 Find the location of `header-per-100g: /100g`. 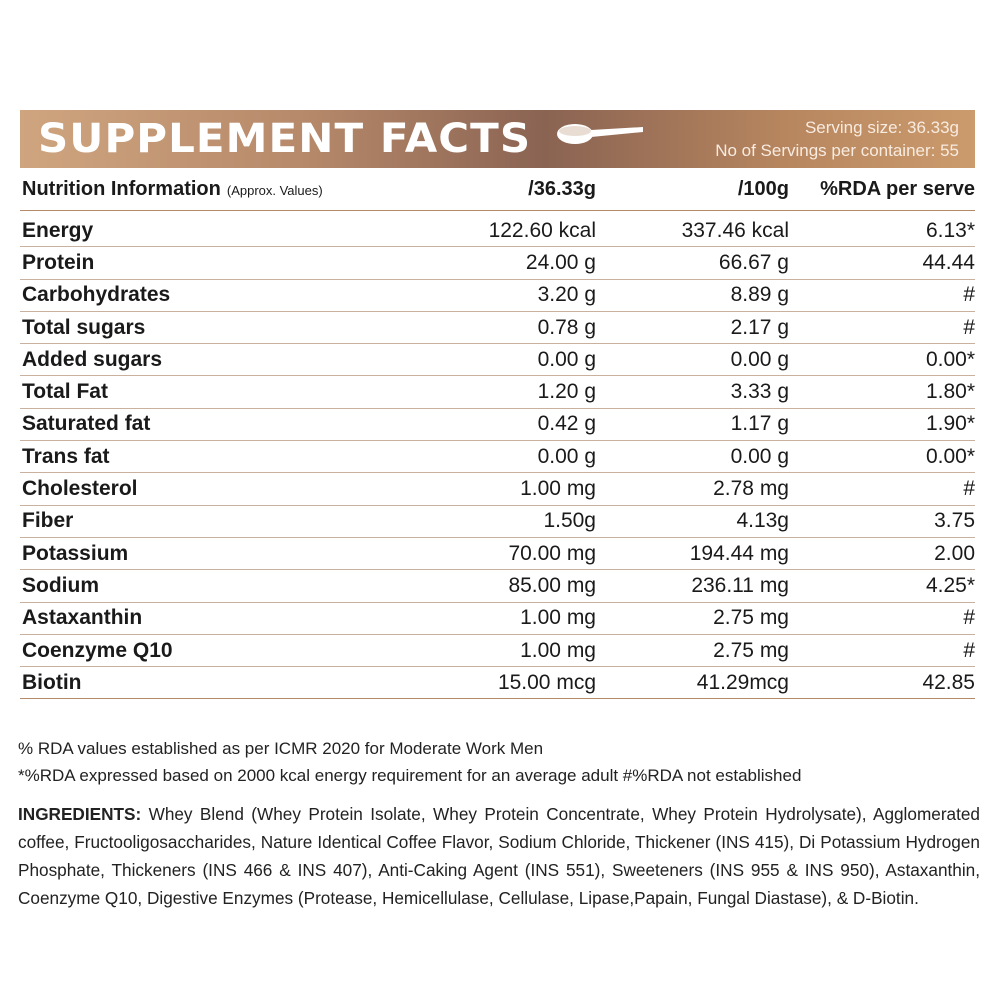

header-per-100g: /100g is located at coordinates (763, 188).